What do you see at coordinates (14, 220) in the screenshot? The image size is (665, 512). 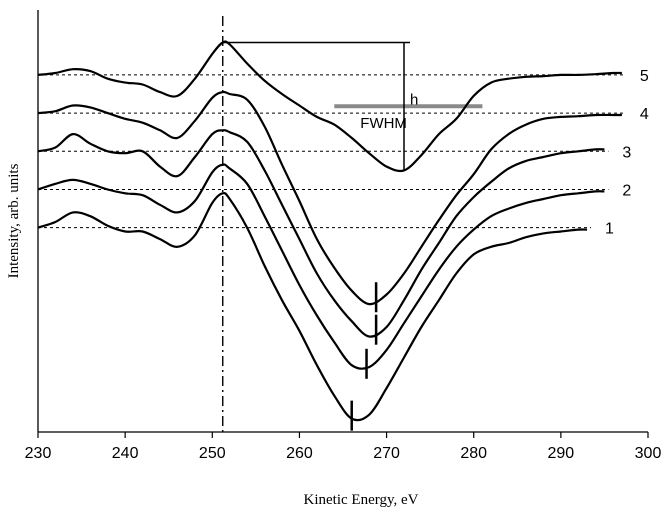 I see `y-axis-title: Intensity, arb. units` at bounding box center [14, 220].